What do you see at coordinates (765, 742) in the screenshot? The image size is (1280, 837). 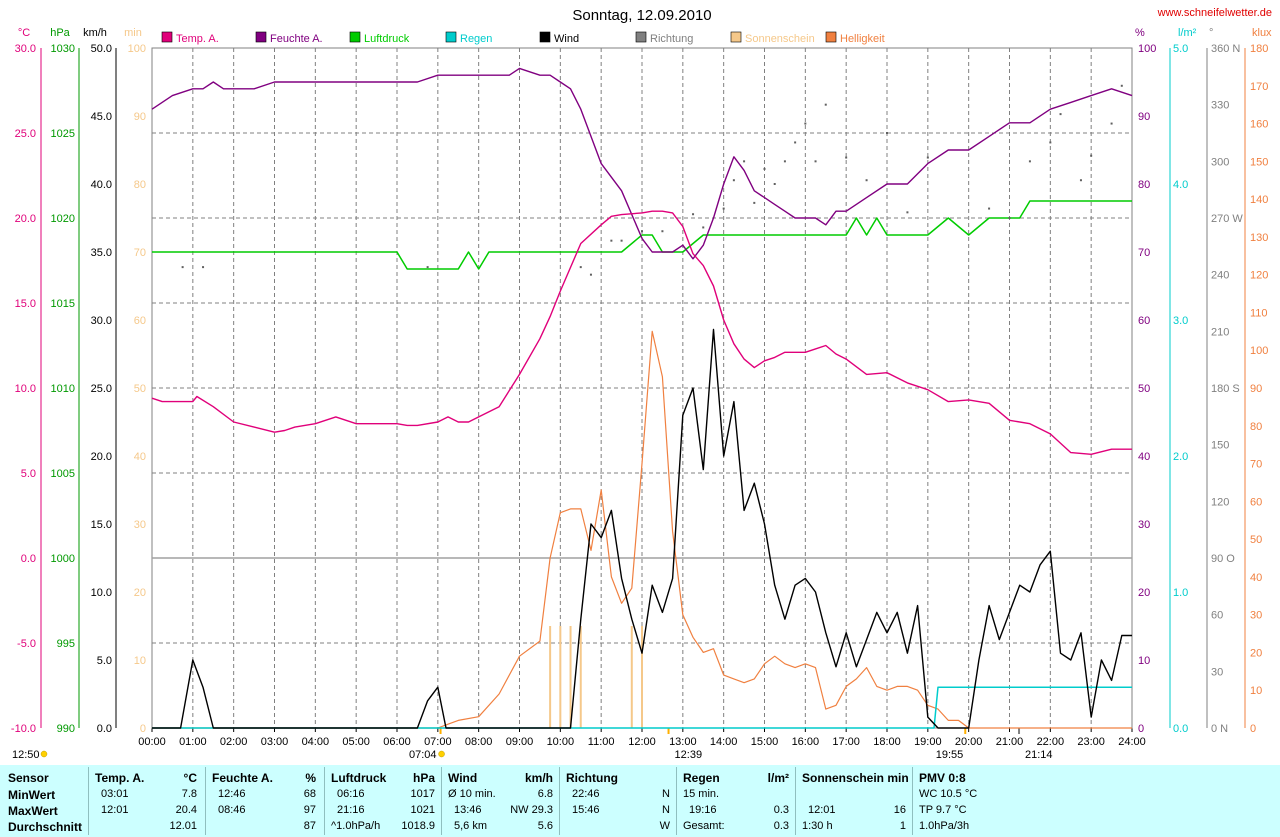 I see `time-tick-label: 15:00` at bounding box center [765, 742].